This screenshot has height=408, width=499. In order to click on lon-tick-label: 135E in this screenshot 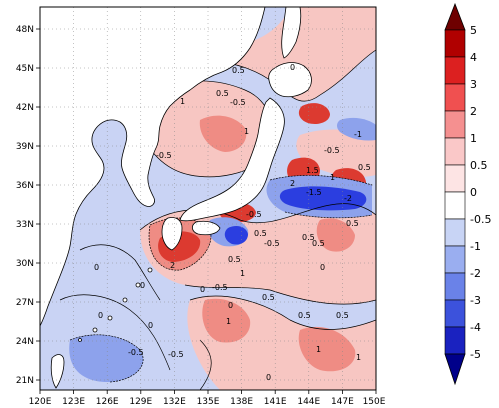, I will do `click(208, 402)`.